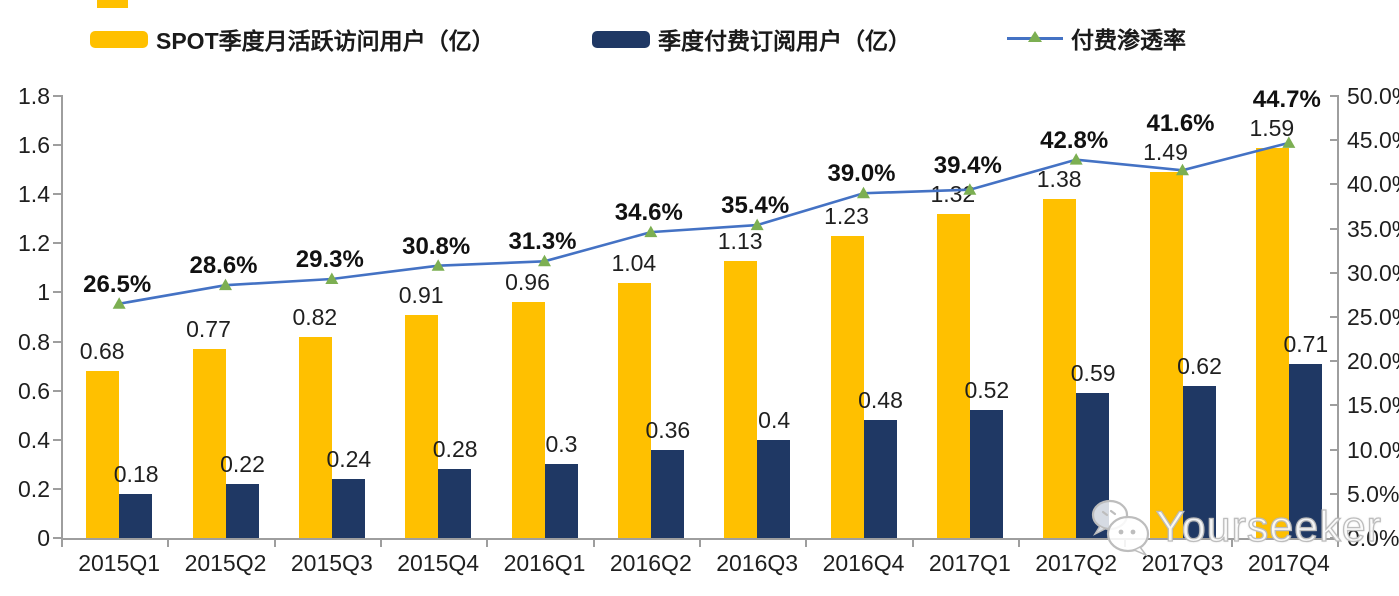 This screenshot has width=1399, height=596. Describe the element at coordinates (650, 563) in the screenshot. I see `x-tick-label: 2016Q2` at that location.